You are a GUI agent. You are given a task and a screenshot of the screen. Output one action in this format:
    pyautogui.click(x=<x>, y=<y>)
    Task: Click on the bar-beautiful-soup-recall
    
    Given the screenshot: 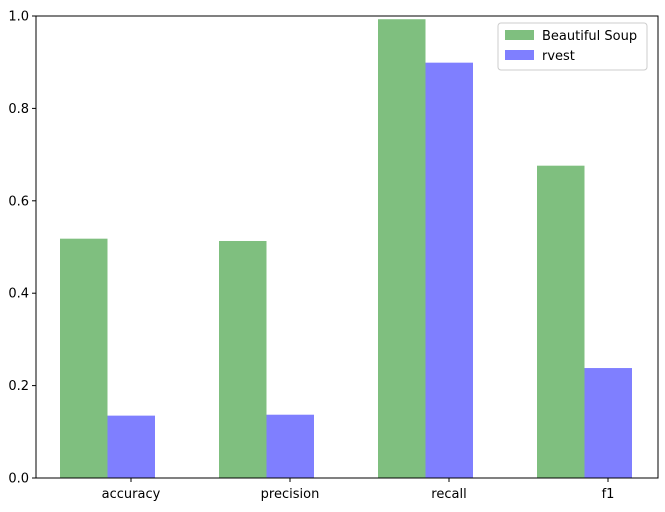 What is the action you would take?
    pyautogui.click(x=402, y=248)
    